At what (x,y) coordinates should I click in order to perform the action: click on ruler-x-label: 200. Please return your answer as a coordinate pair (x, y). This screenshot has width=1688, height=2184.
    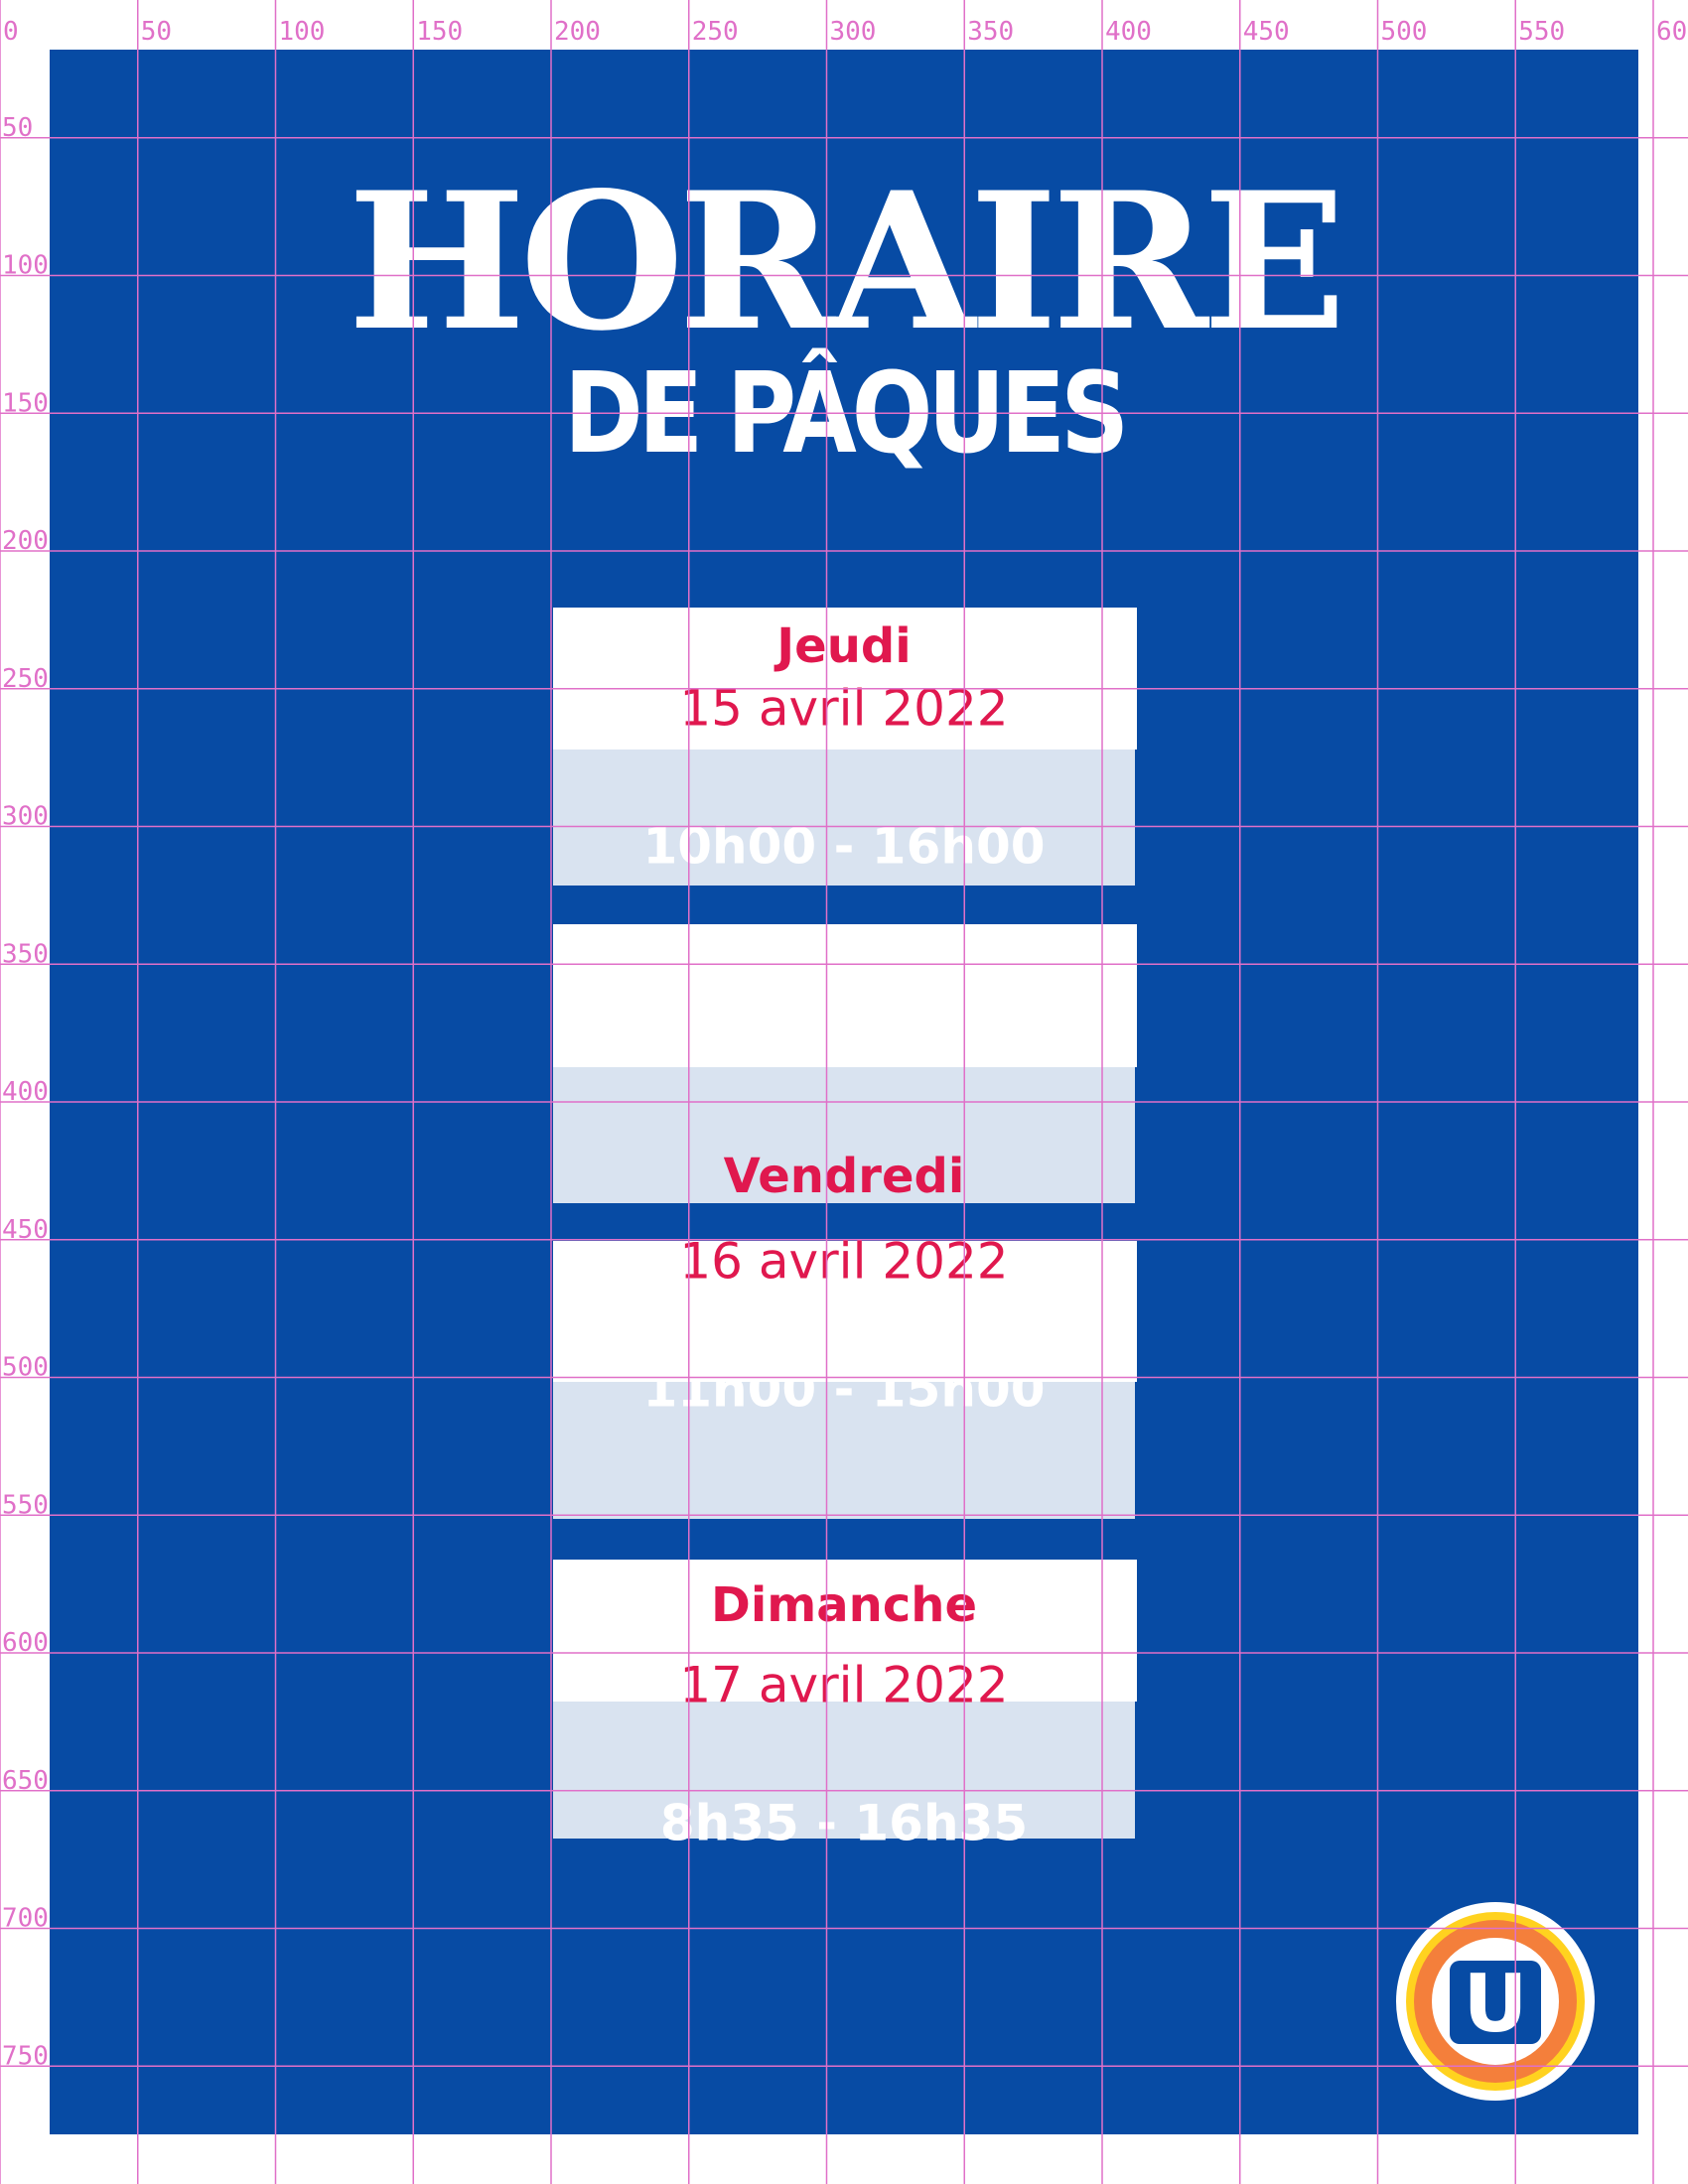
    Looking at the image, I should click on (577, 32).